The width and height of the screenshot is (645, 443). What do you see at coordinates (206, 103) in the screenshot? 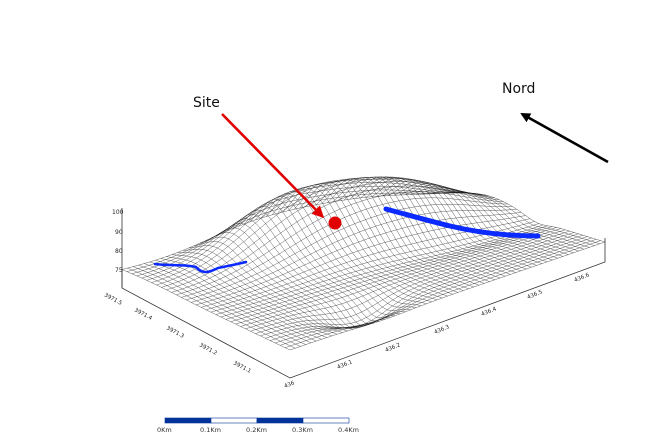
I see `site-label: Site` at bounding box center [206, 103].